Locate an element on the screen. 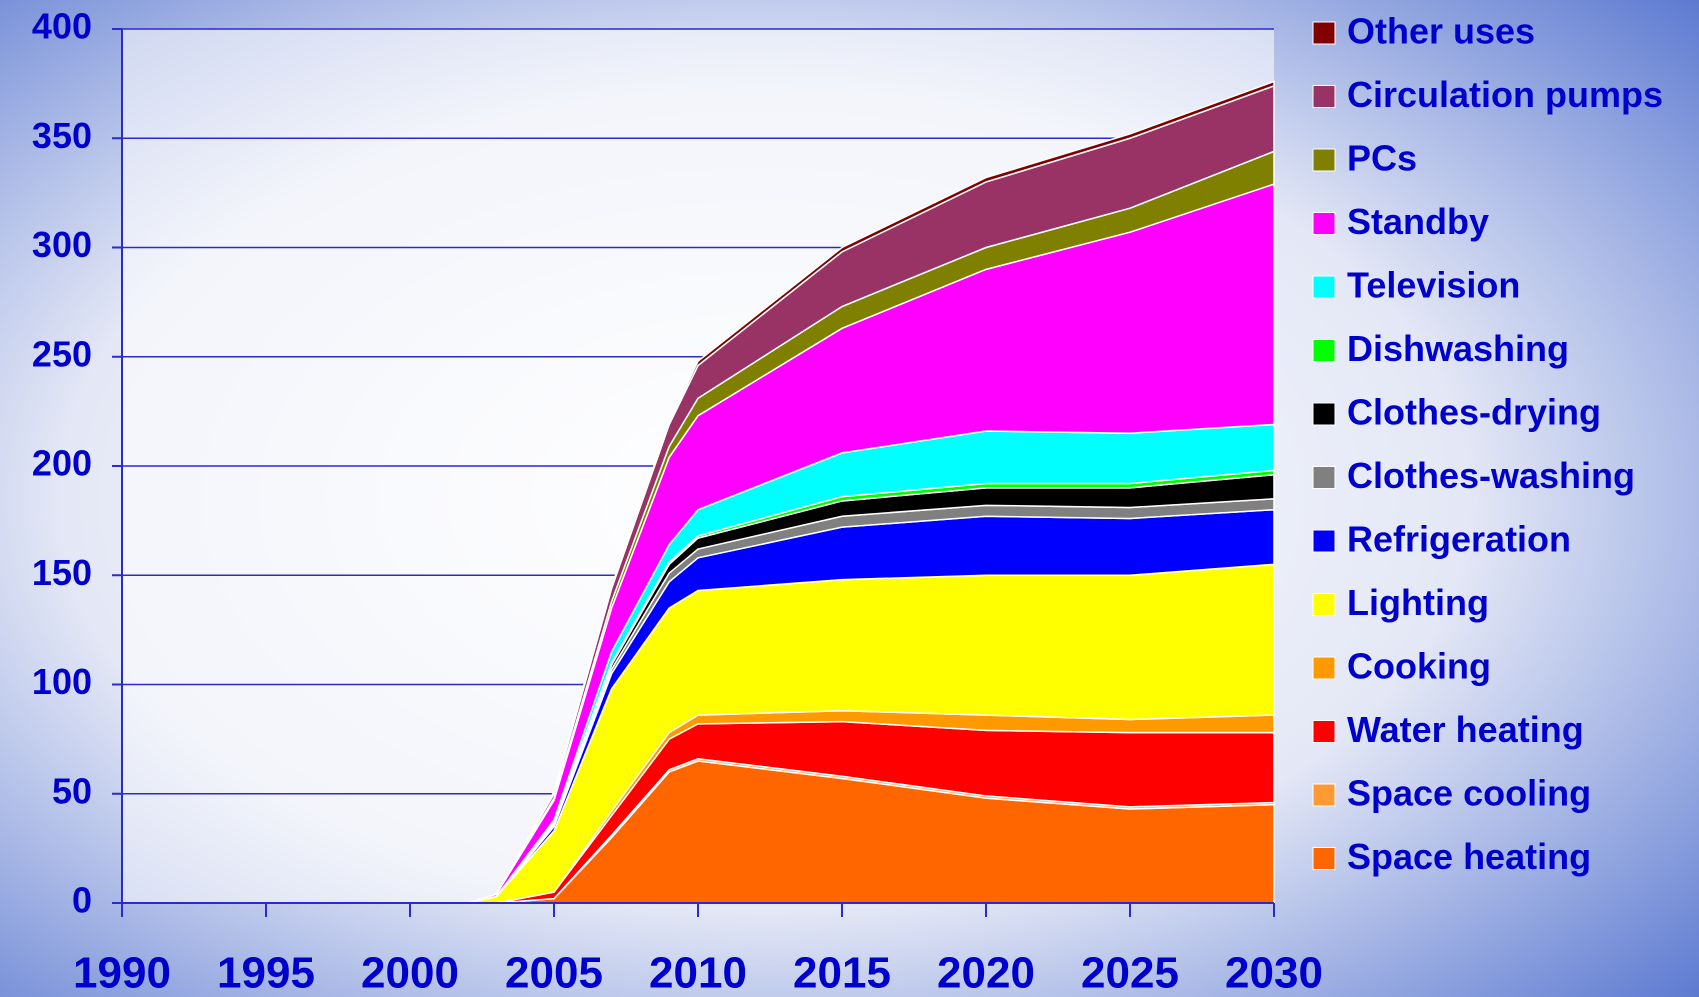 The width and height of the screenshot is (1699, 997). y-tick-label: 350 is located at coordinates (62, 135).